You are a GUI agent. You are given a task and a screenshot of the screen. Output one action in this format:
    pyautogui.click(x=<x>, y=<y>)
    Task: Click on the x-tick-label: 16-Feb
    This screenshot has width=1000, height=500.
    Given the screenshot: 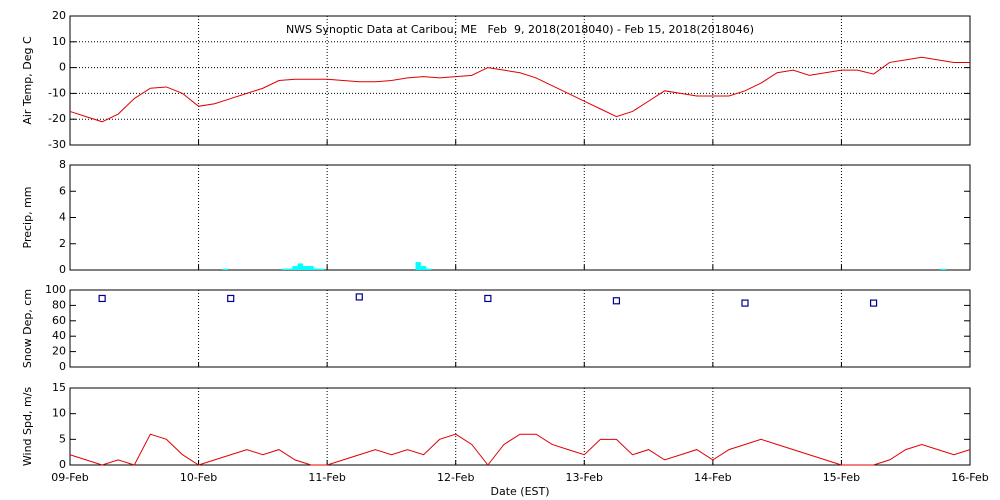 What is the action you would take?
    pyautogui.click(x=969, y=477)
    